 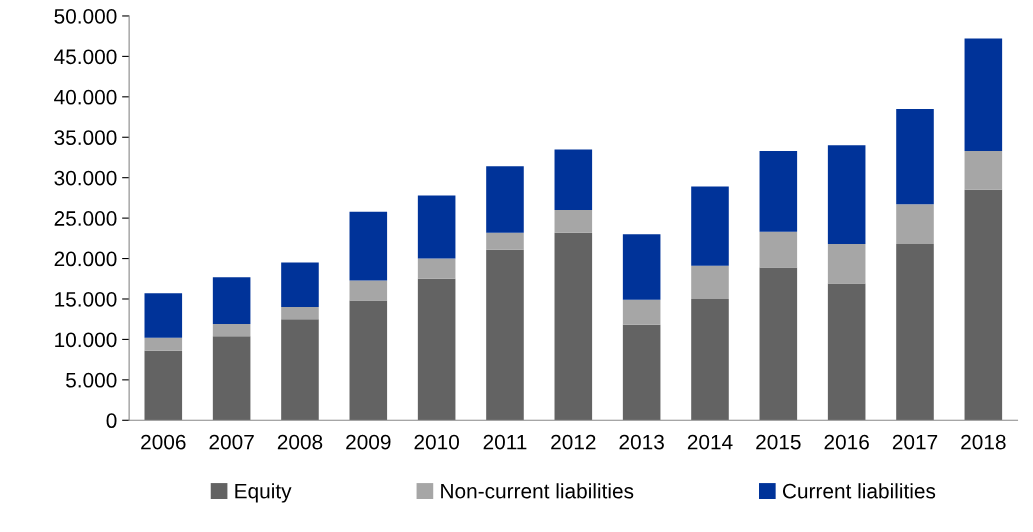 I want to click on y-tick-label: 35.000, so click(x=85, y=138).